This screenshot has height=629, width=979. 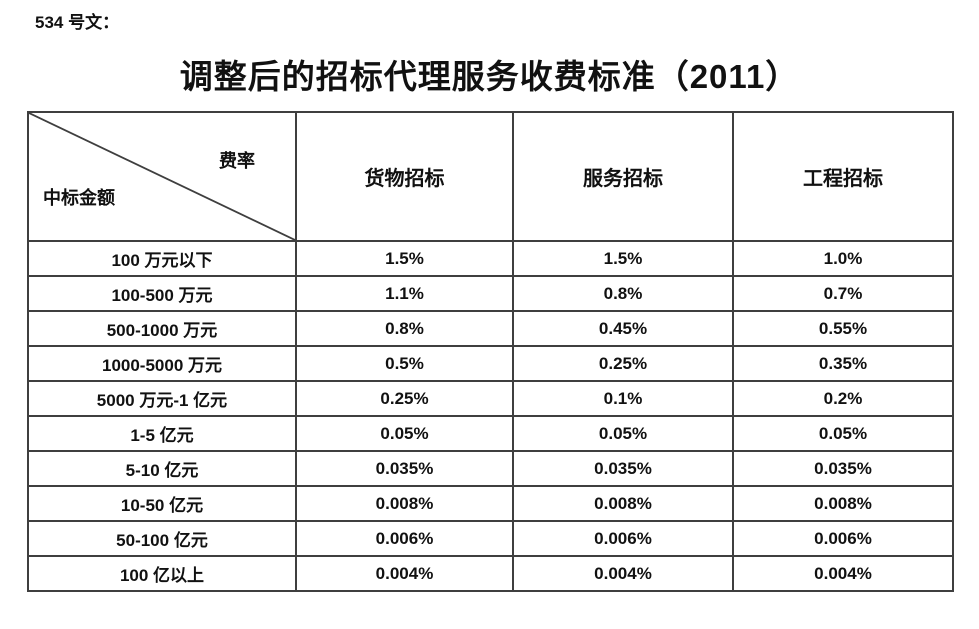 I want to click on fee-goods: 0.25%, so click(x=404, y=398).